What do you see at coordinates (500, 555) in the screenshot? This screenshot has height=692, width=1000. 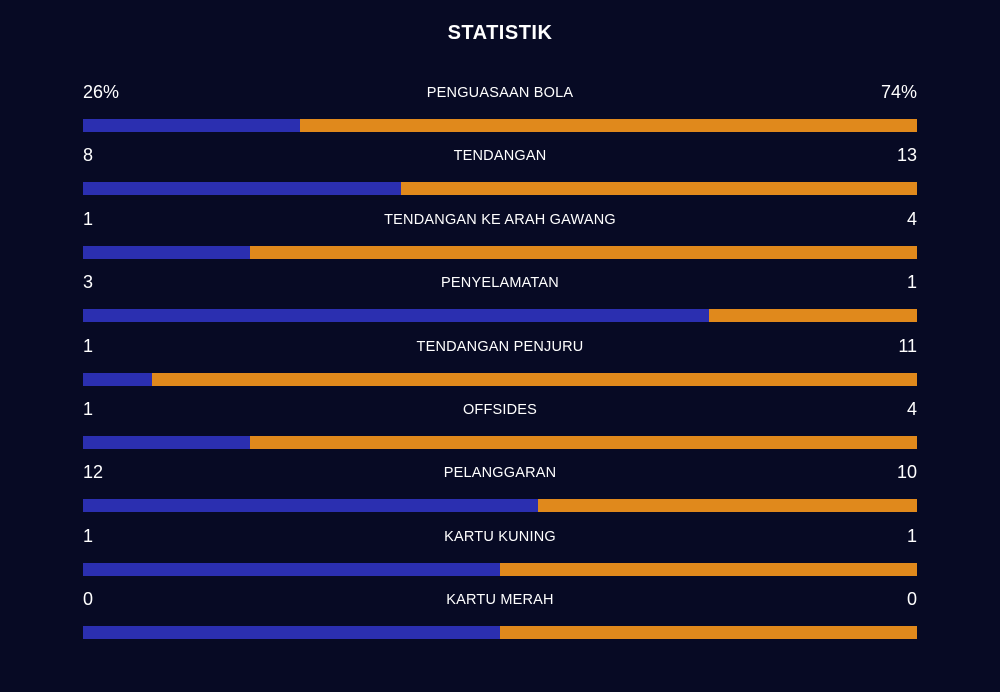 I see `stat-row: 1 KARTU KUNING 1` at bounding box center [500, 555].